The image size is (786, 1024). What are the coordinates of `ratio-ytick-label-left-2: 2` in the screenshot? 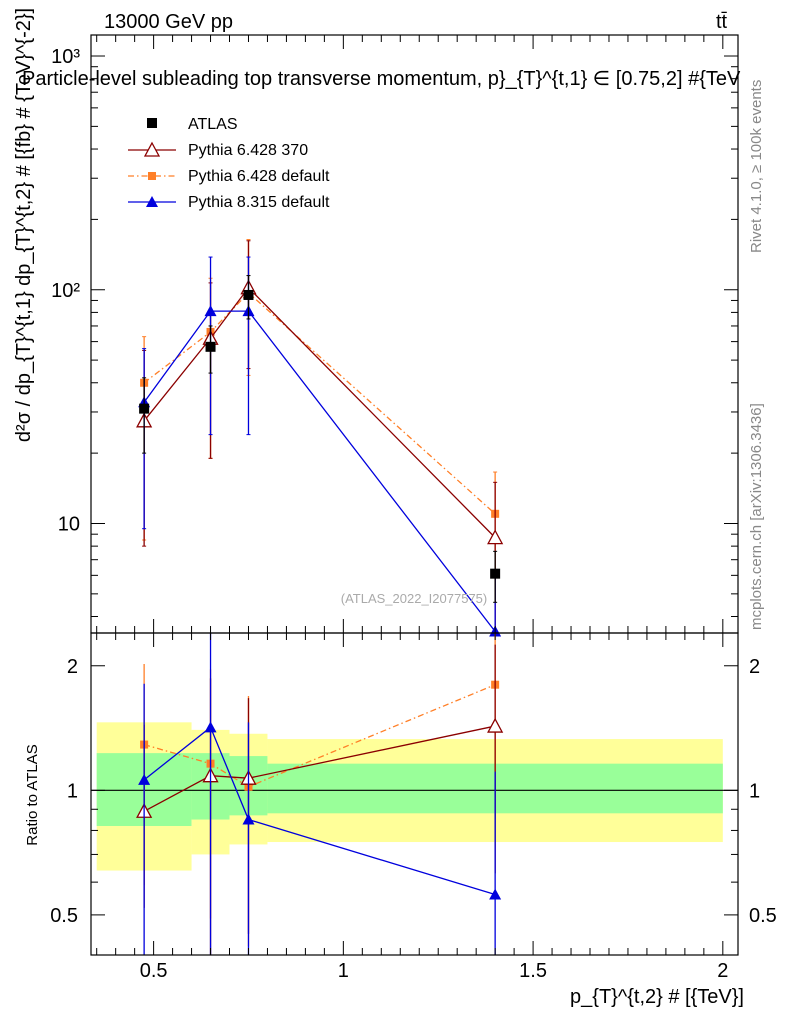 It's located at (72, 667).